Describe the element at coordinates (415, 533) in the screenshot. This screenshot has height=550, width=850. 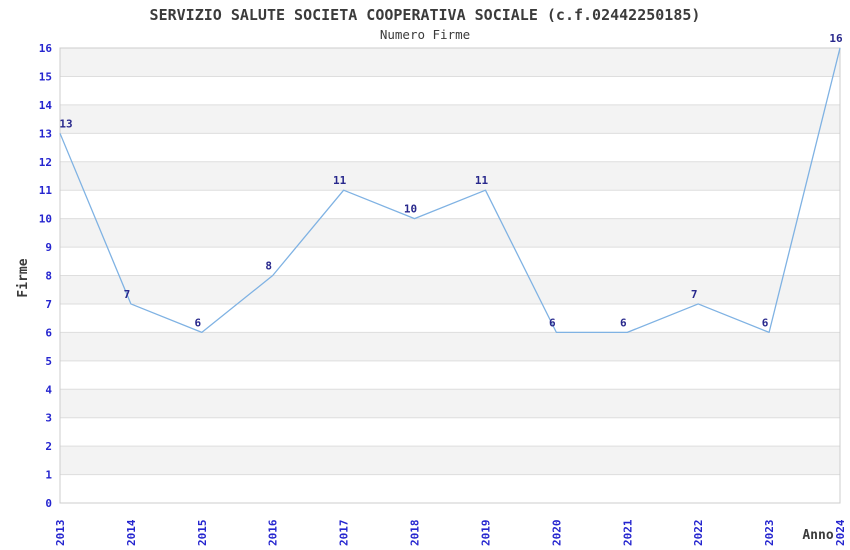
I see `x-tick-label: 2018` at that location.